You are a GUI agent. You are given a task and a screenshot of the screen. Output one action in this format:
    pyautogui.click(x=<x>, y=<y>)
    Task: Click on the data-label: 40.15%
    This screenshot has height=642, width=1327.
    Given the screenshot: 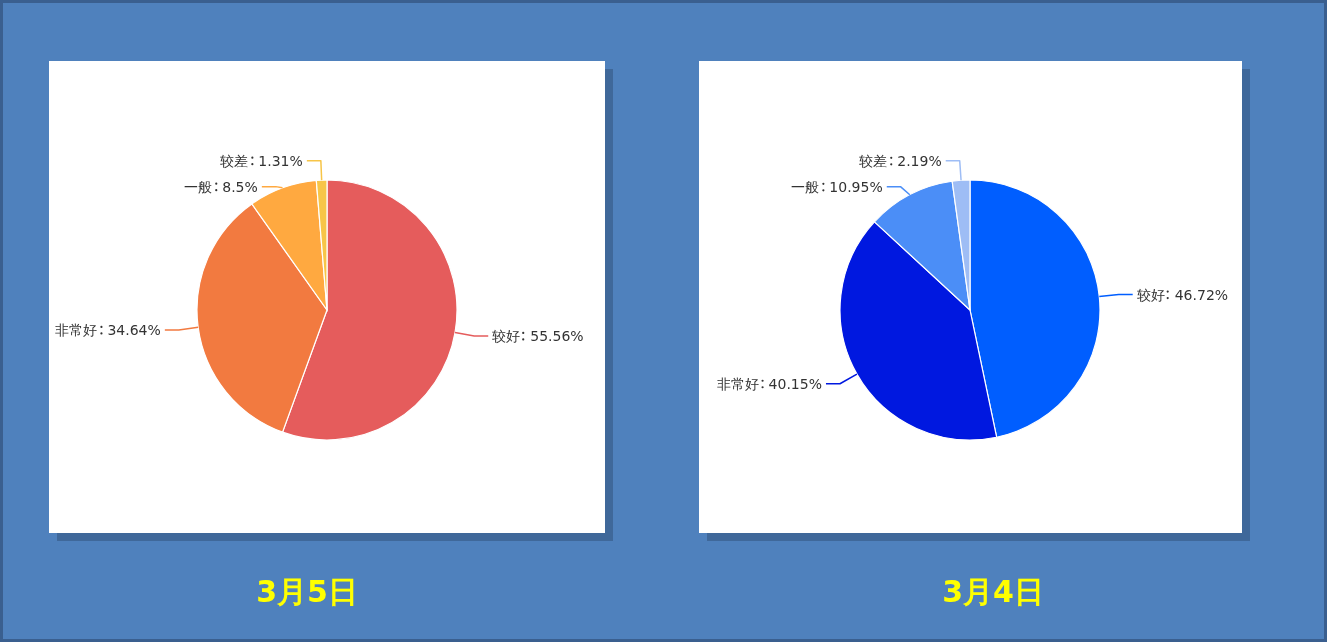 What is the action you would take?
    pyautogui.click(x=795, y=383)
    